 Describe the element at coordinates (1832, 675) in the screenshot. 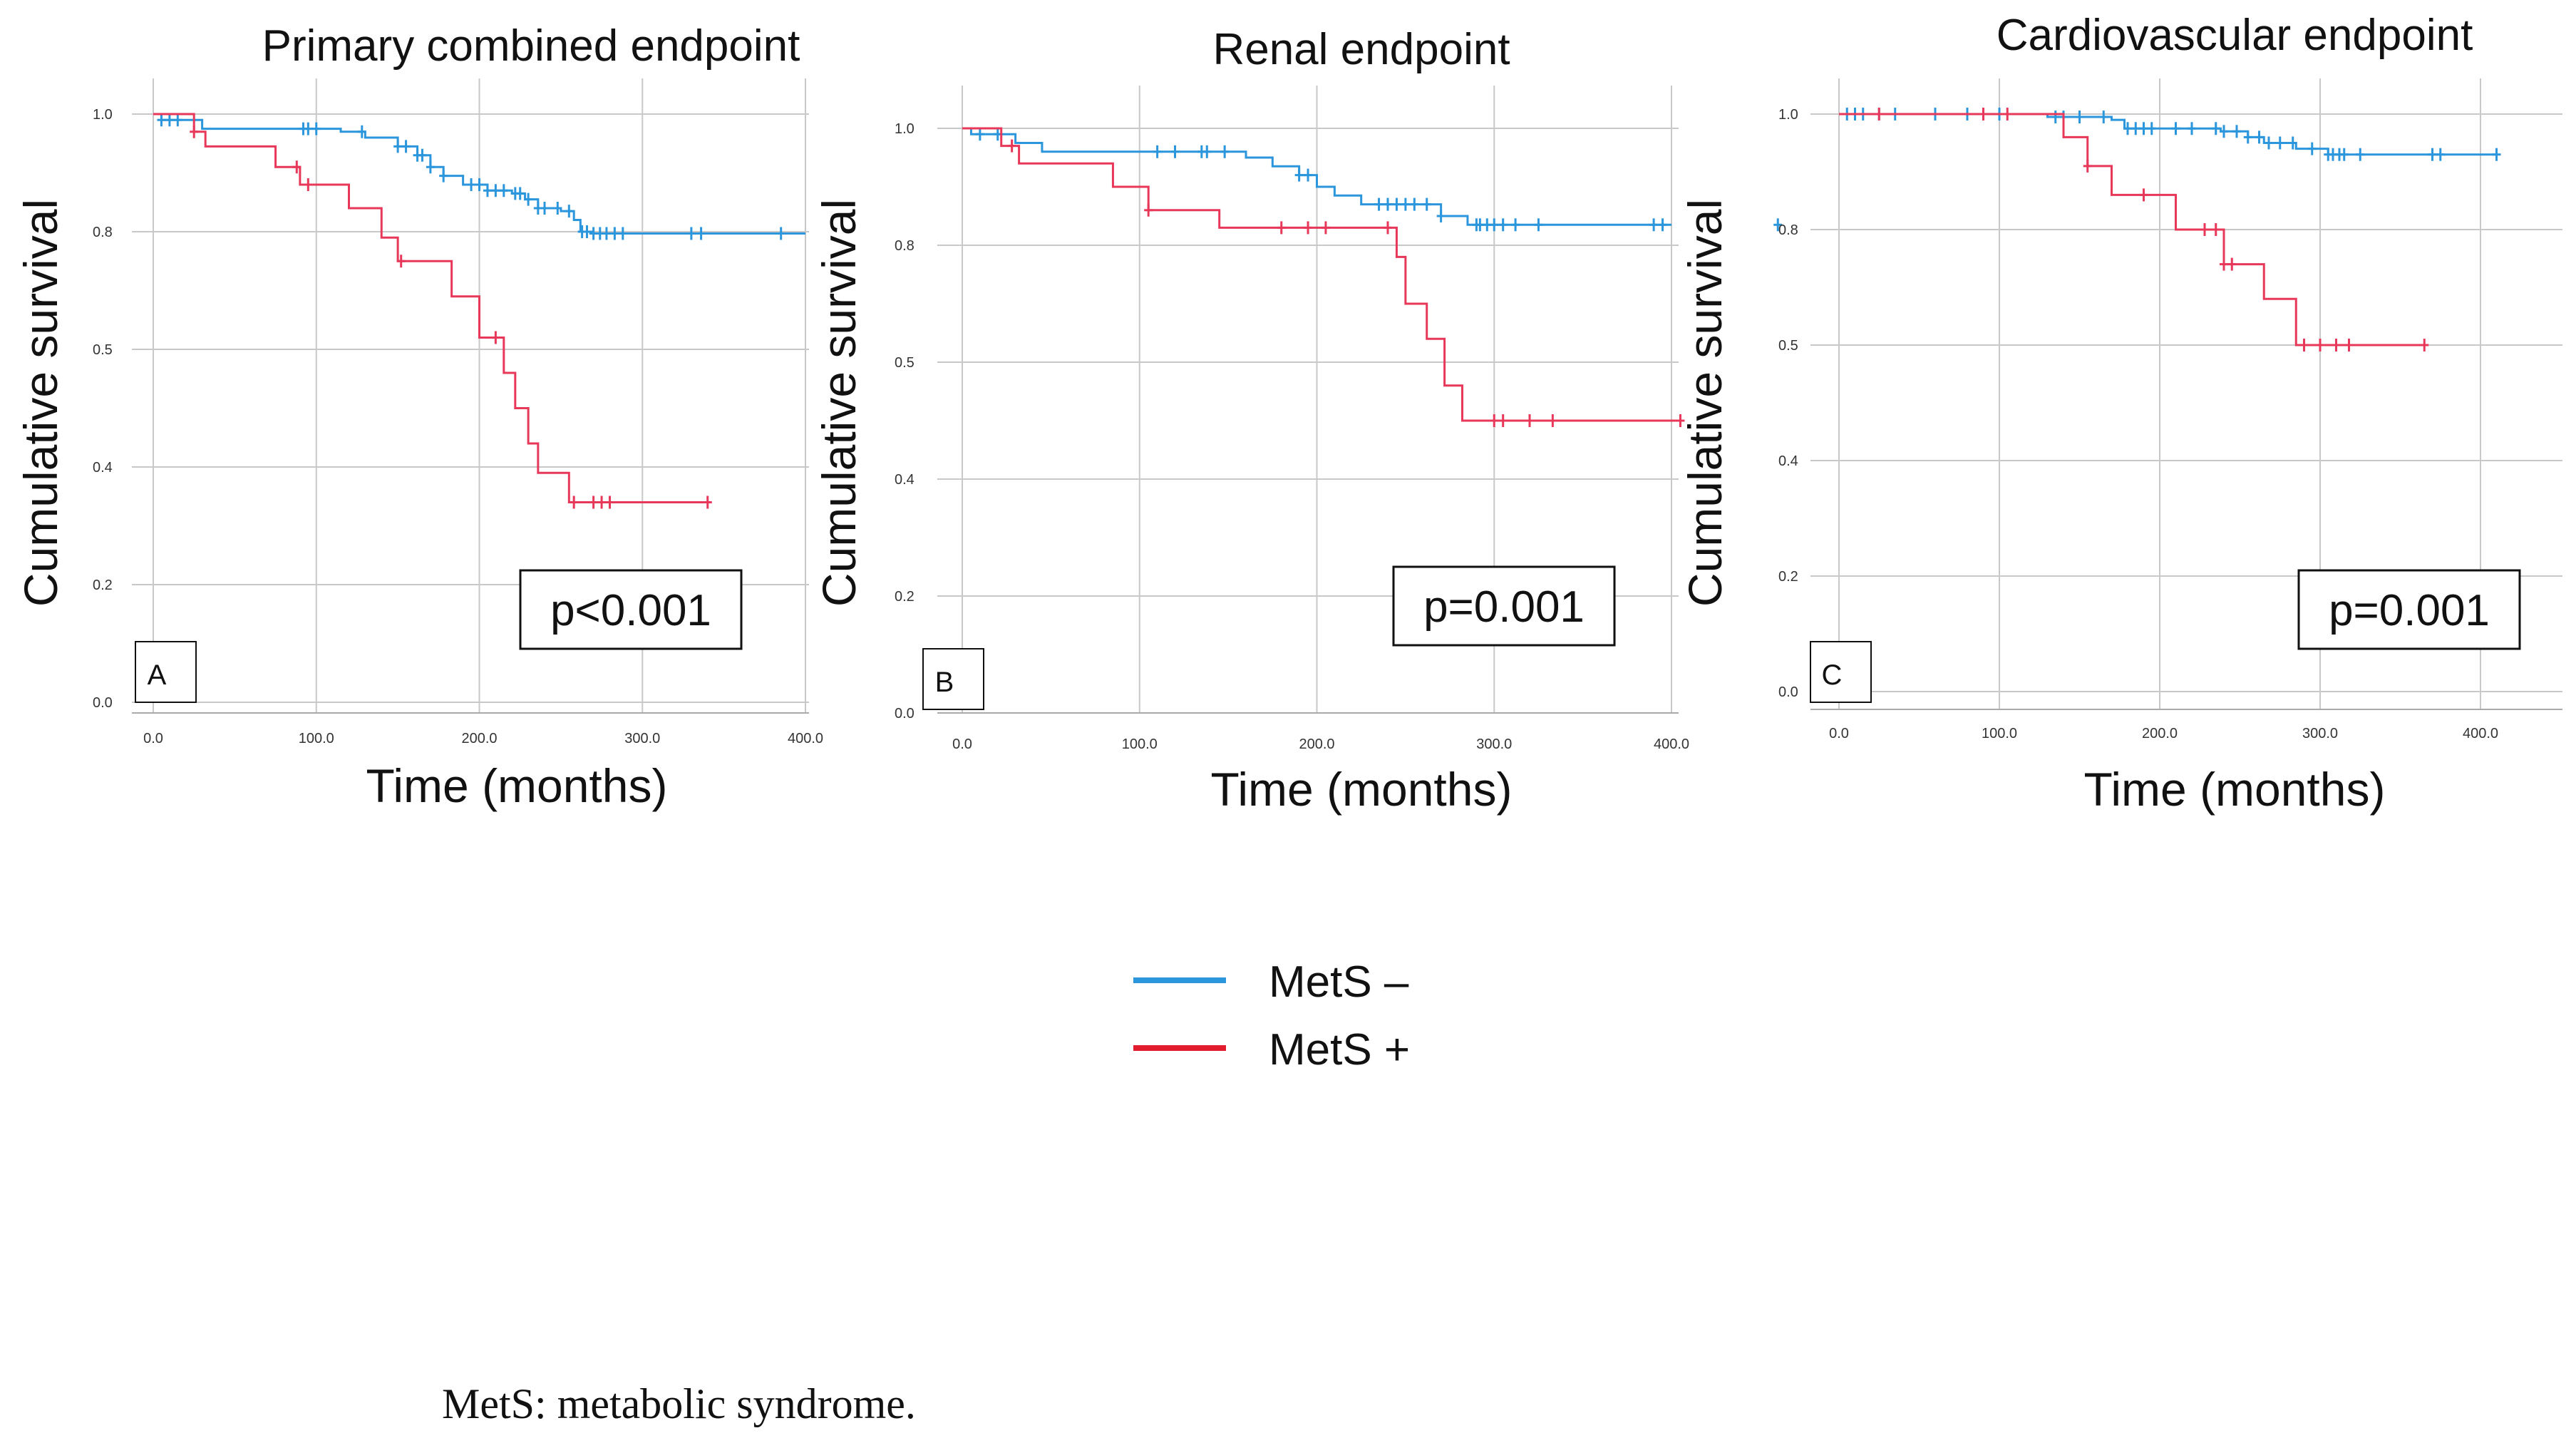

I see `panel-letter: C` at that location.